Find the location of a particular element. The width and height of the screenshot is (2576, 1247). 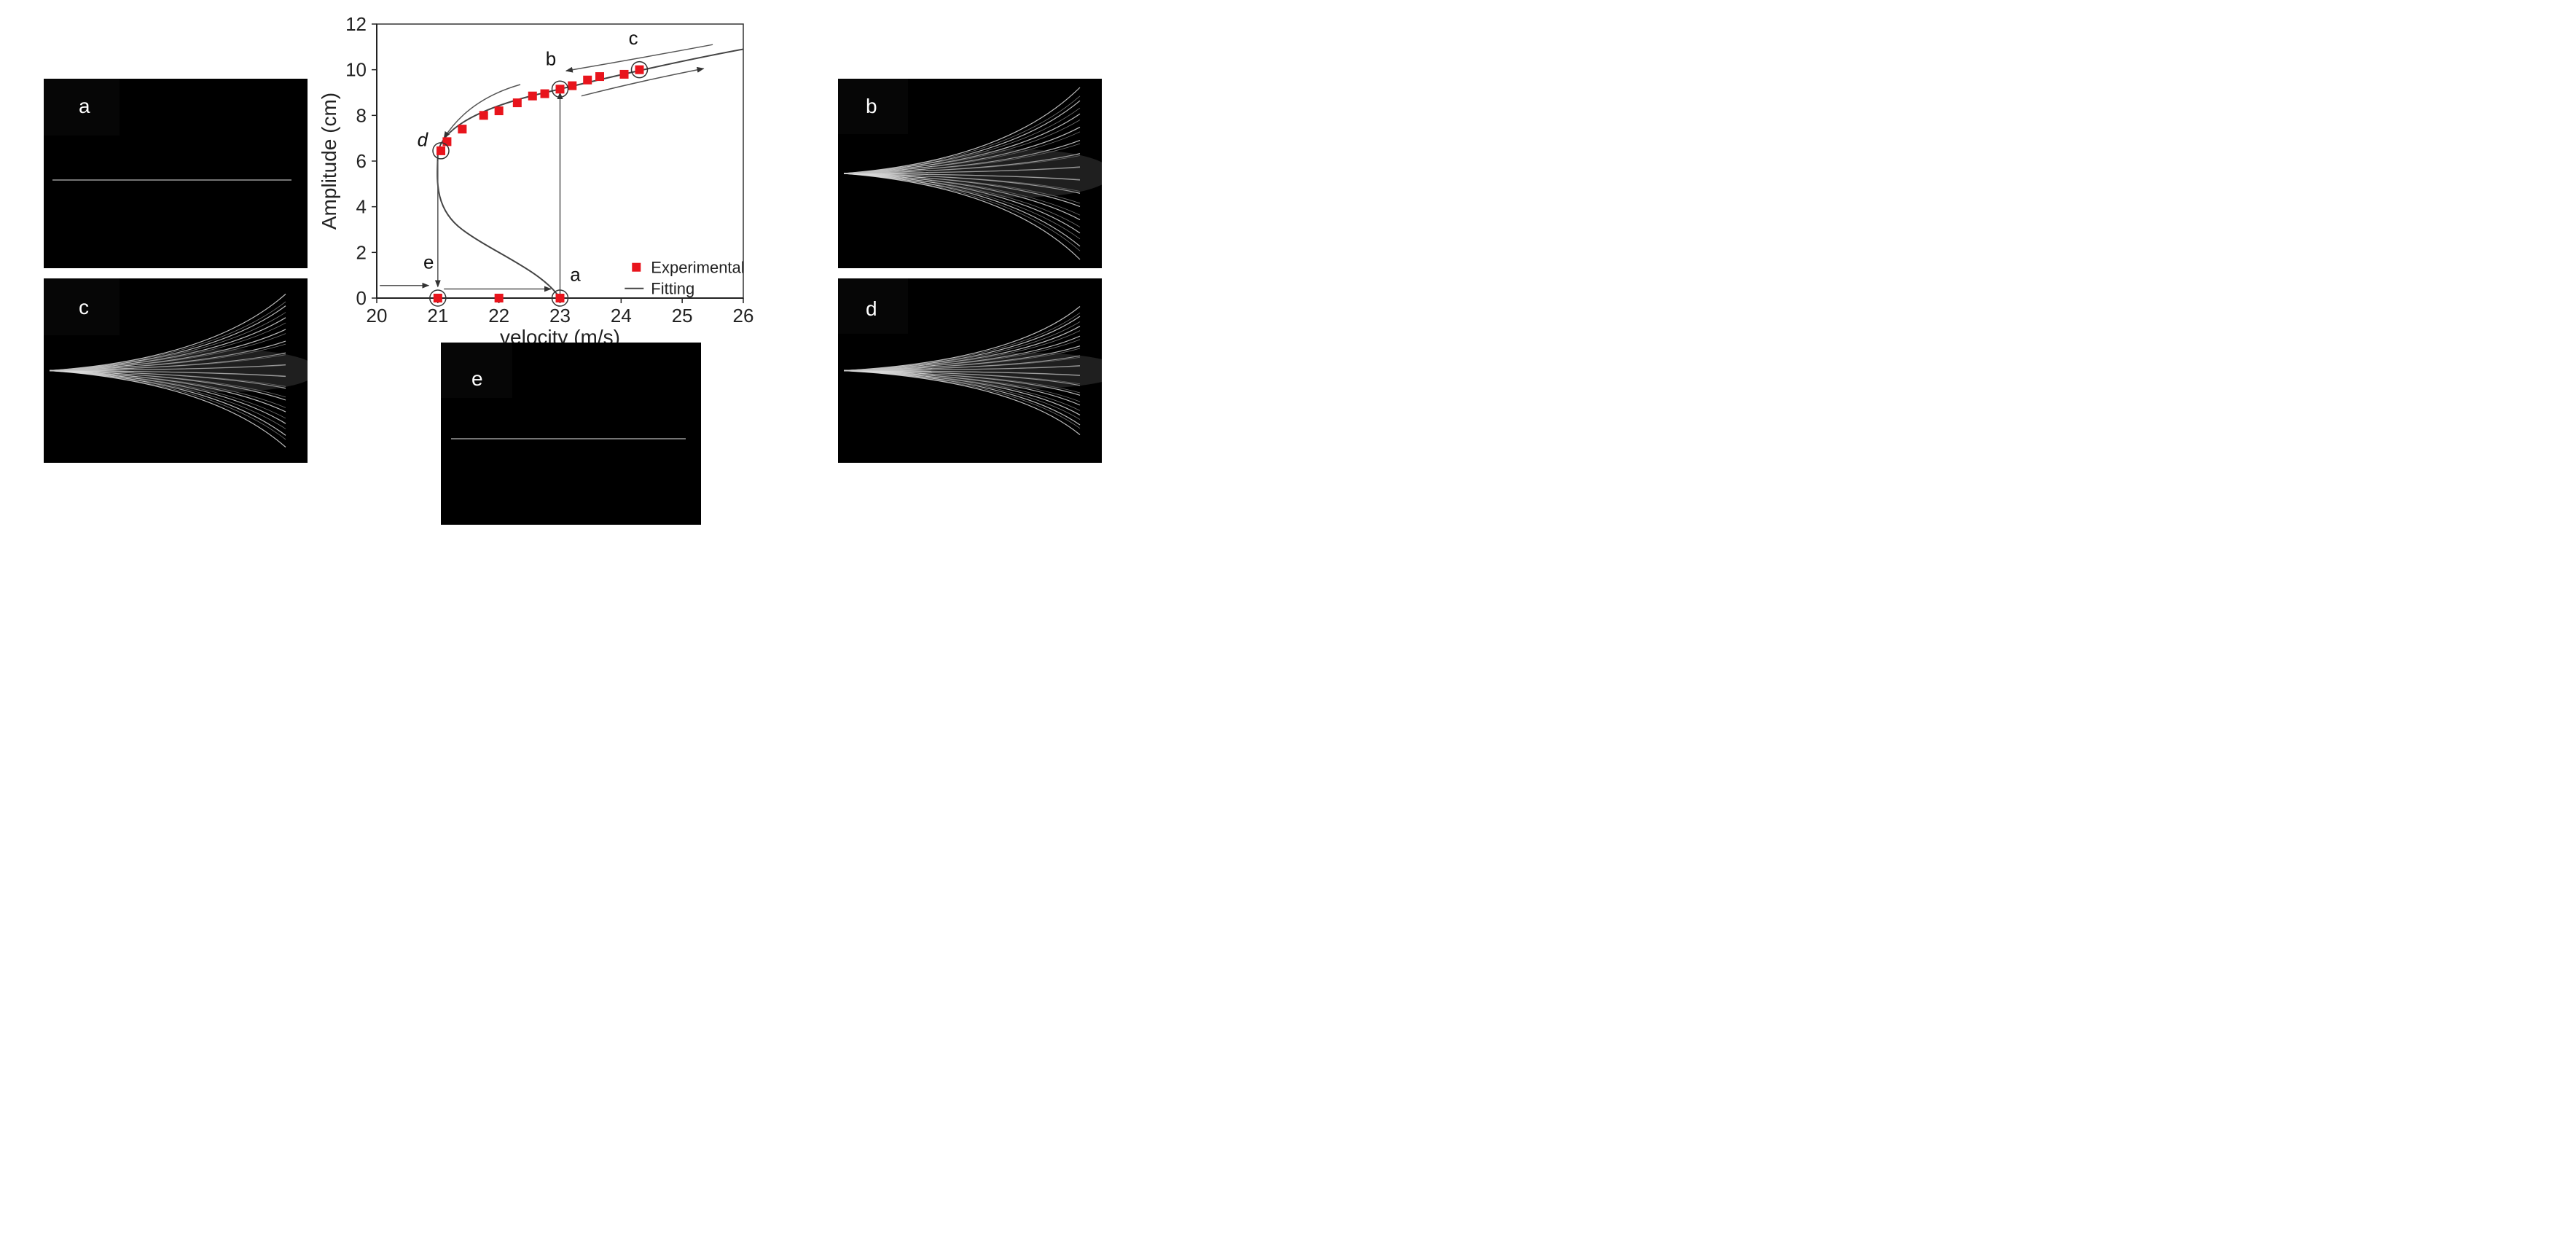

panel-label: b is located at coordinates (871, 106).